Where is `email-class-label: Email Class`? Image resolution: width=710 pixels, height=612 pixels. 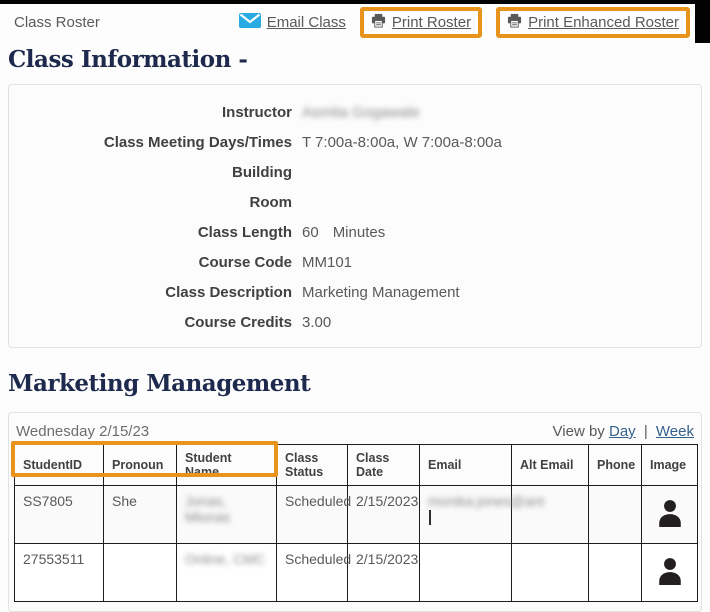 email-class-label: Email Class is located at coordinates (306, 22).